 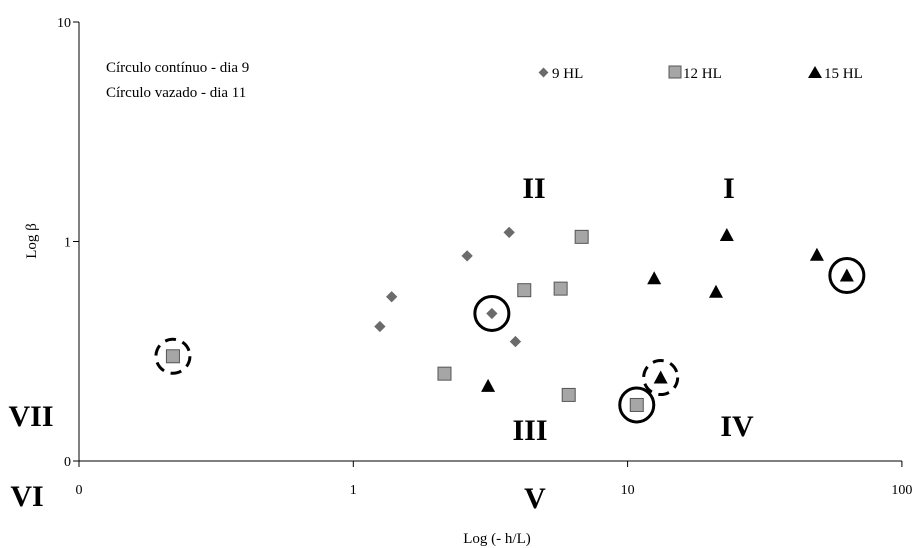 What do you see at coordinates (535, 498) in the screenshot?
I see `region-label-v: V` at bounding box center [535, 498].